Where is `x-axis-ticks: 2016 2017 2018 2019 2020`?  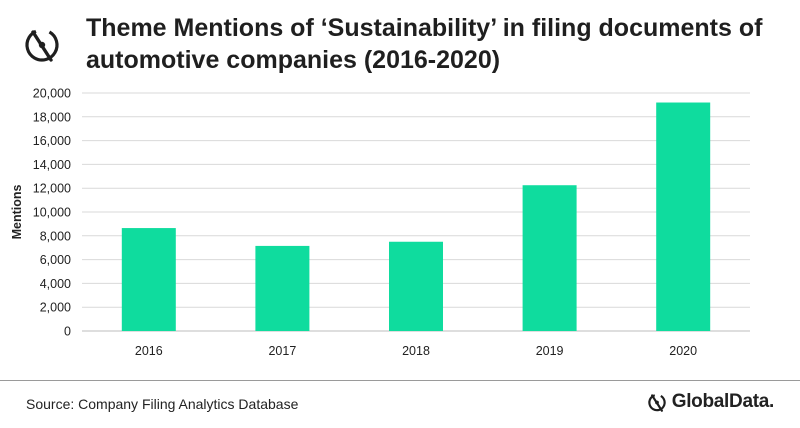
x-axis-ticks: 2016 2017 2018 2019 2020 is located at coordinates (416, 351).